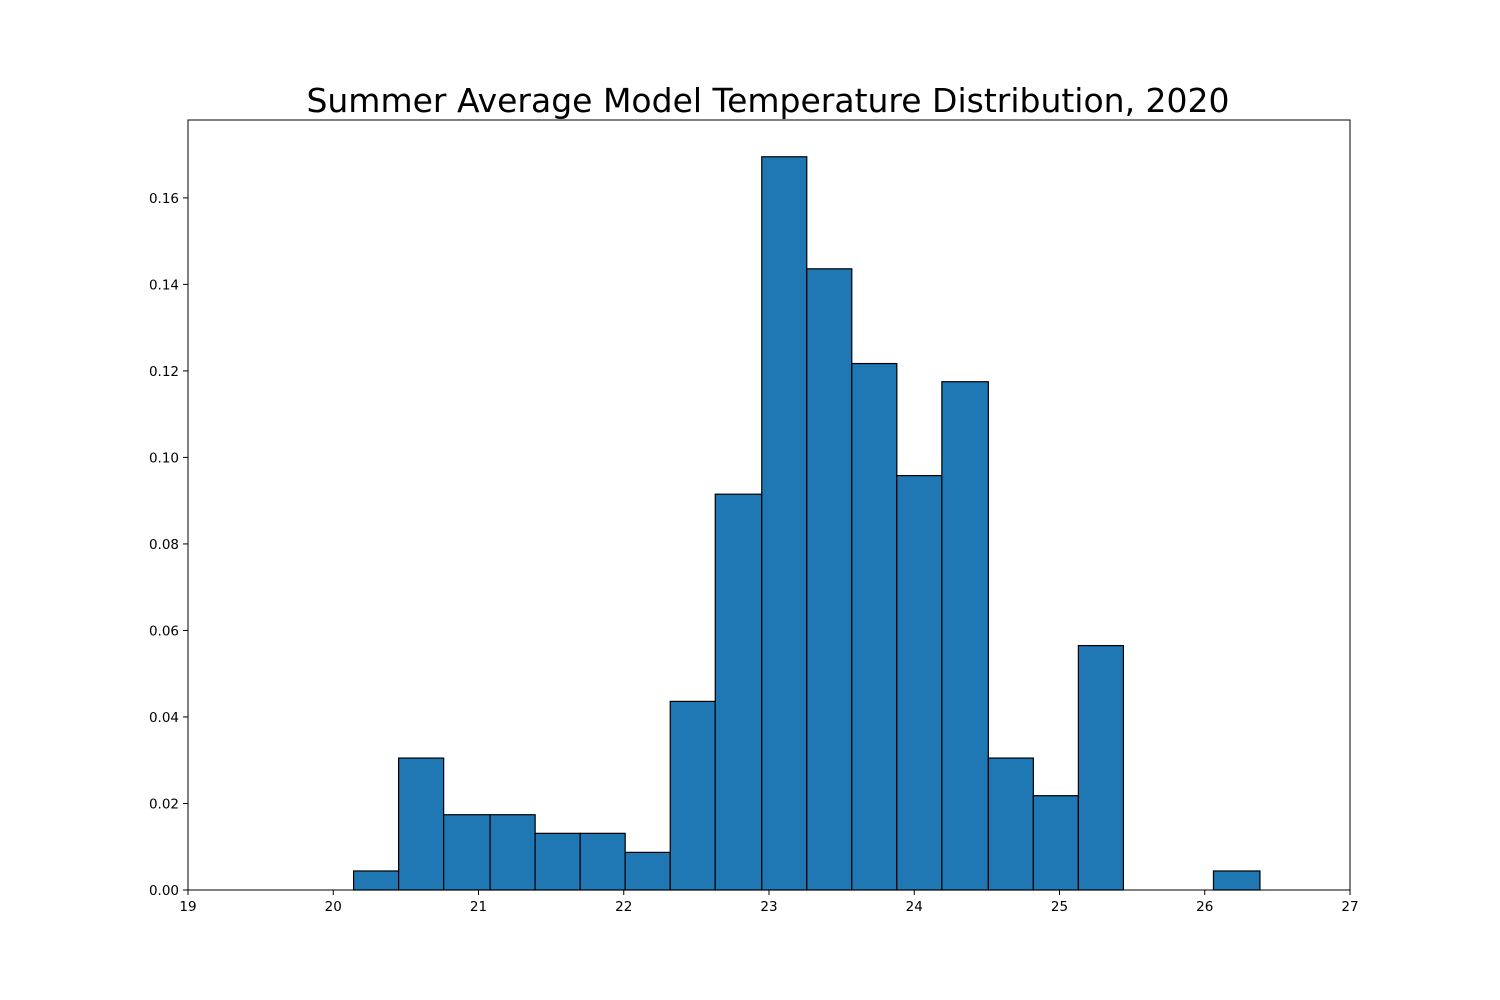 Image resolution: width=1500 pixels, height=1000 pixels. I want to click on y-axis: 0.00 0.02 0.04 0.06 0.08 0.10 0.12 0.14 0.16, so click(168, 545).